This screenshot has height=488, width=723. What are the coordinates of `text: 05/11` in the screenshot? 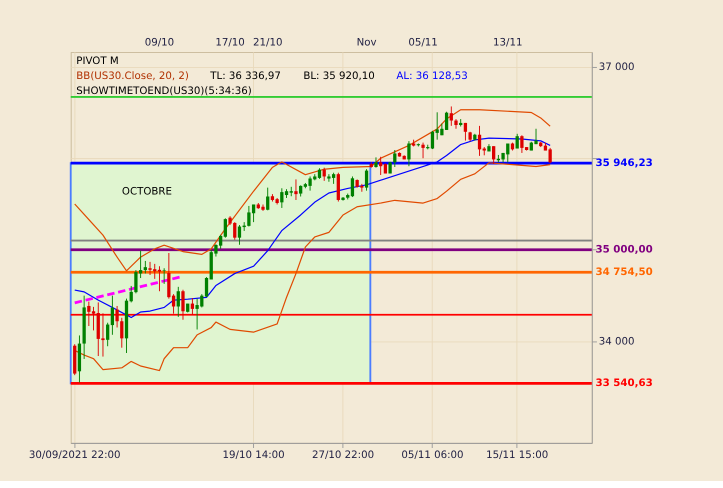 It's located at (423, 43).